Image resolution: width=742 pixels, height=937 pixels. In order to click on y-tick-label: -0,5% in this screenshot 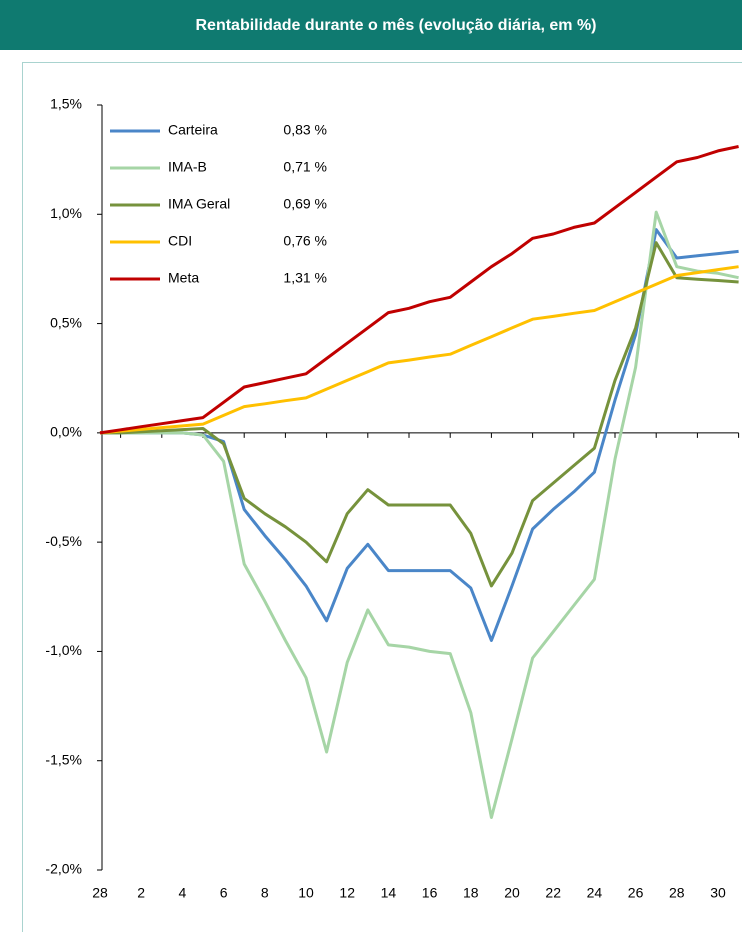, I will do `click(63, 541)`.